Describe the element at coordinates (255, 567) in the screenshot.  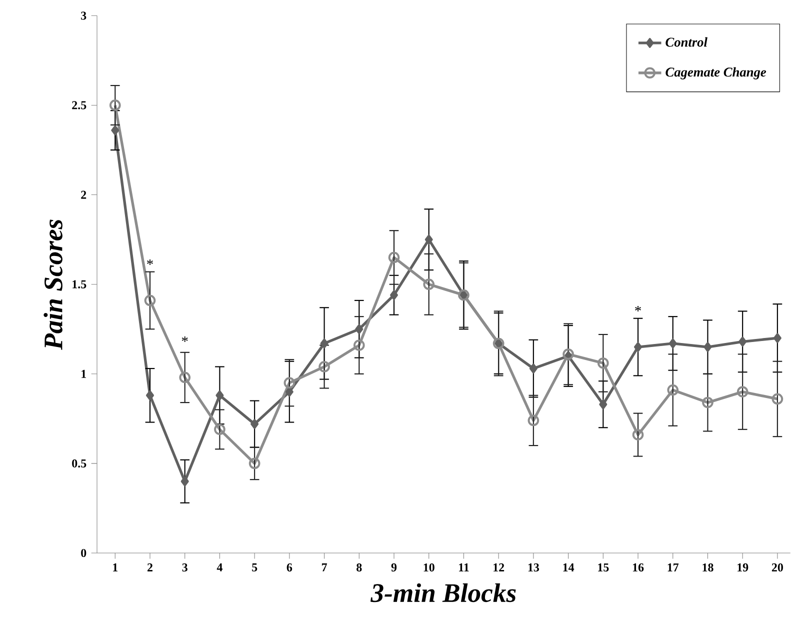
I see `x-tick-label: 5` at that location.